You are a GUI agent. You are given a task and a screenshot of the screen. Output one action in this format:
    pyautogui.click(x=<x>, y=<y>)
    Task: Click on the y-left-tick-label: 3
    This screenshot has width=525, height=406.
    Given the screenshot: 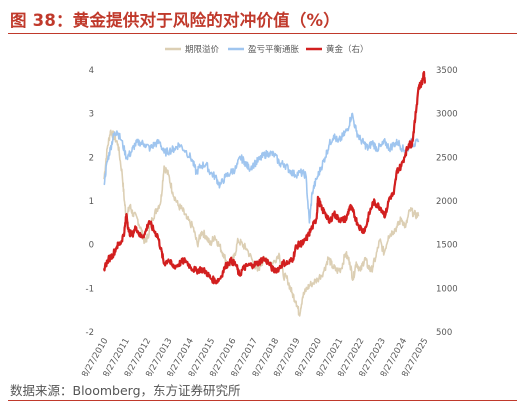 What is the action you would take?
    pyautogui.click(x=91, y=115)
    